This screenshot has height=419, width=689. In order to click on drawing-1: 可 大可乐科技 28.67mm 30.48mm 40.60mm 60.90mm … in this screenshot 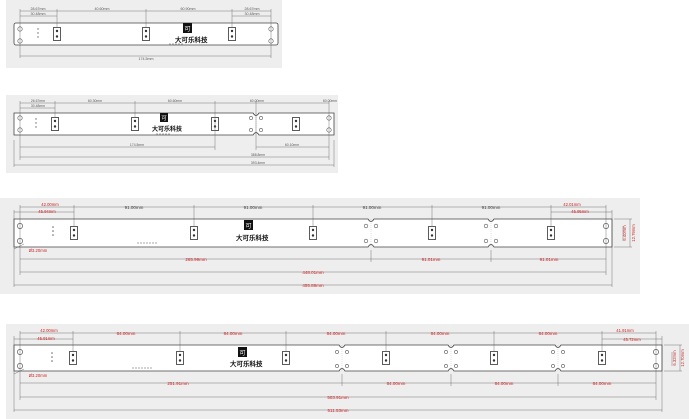, I will do `click(146, 34)`.